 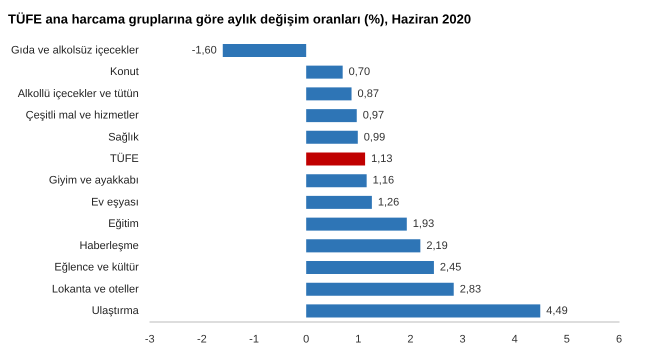 What do you see at coordinates (124, 137) in the screenshot?
I see `y-tick-label: Sağlık` at bounding box center [124, 137].